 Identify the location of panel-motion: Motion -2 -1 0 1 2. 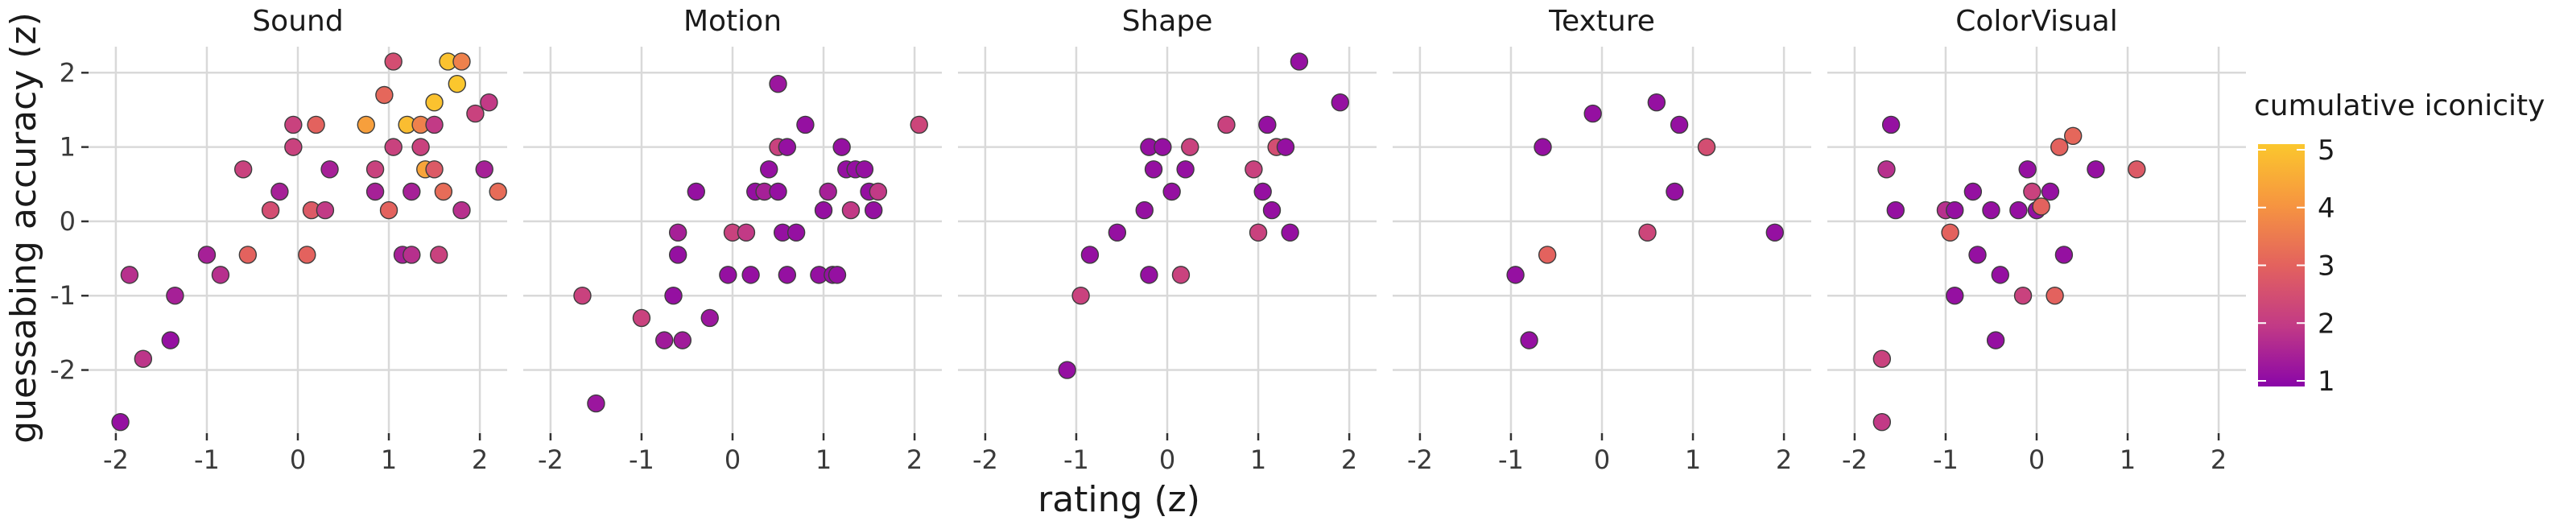
(732, 240).